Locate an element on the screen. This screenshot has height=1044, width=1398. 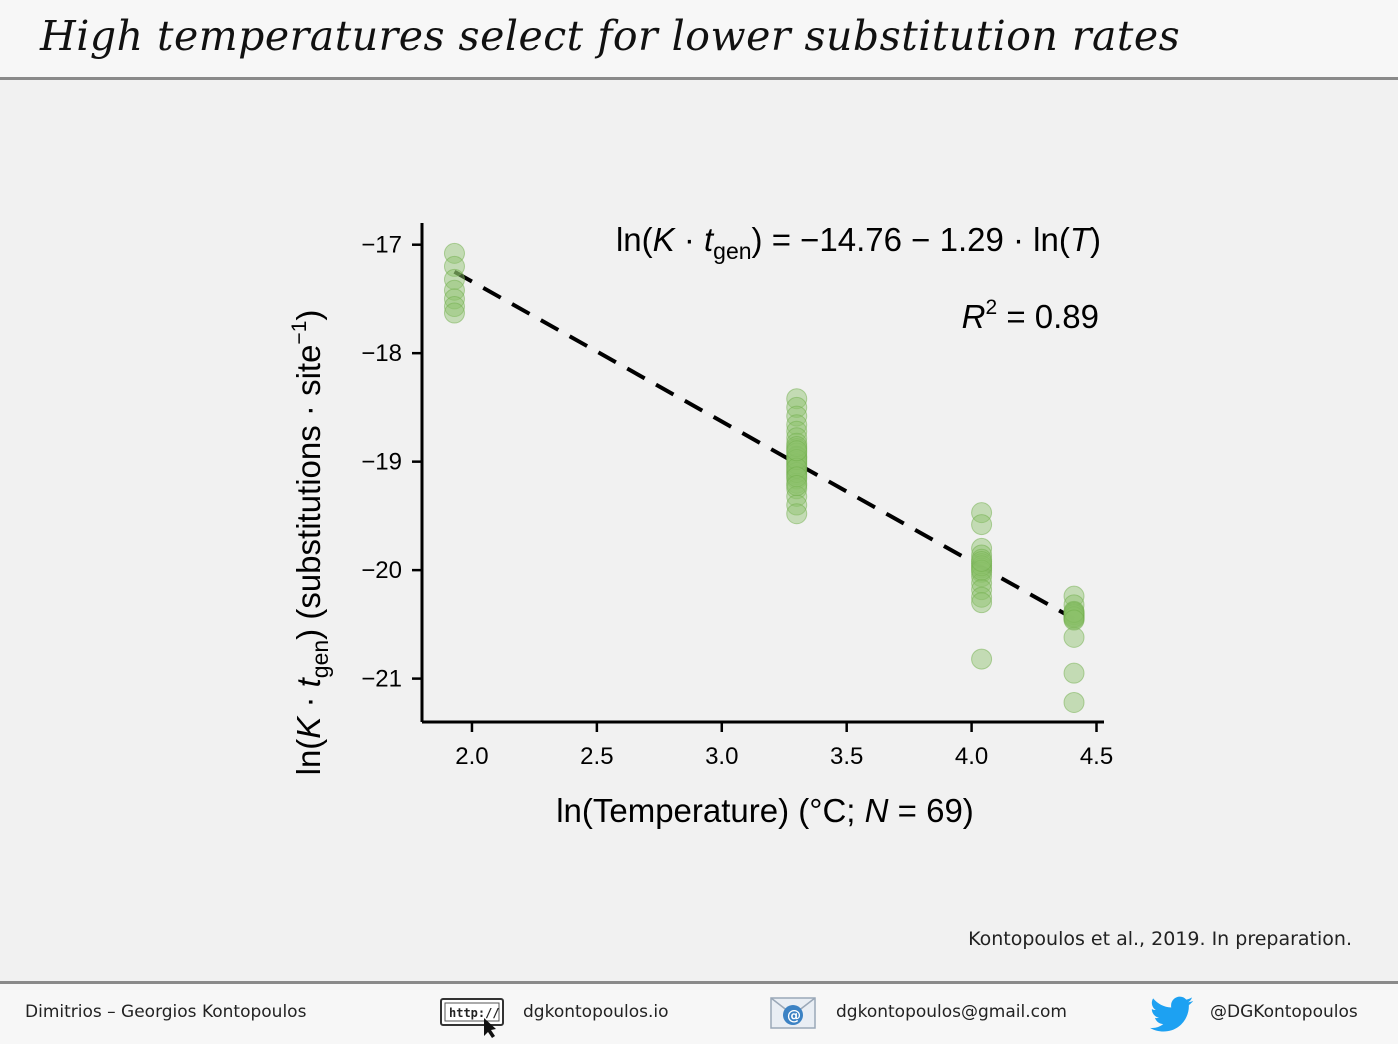
y-tick-label: −20 is located at coordinates (381, 570).